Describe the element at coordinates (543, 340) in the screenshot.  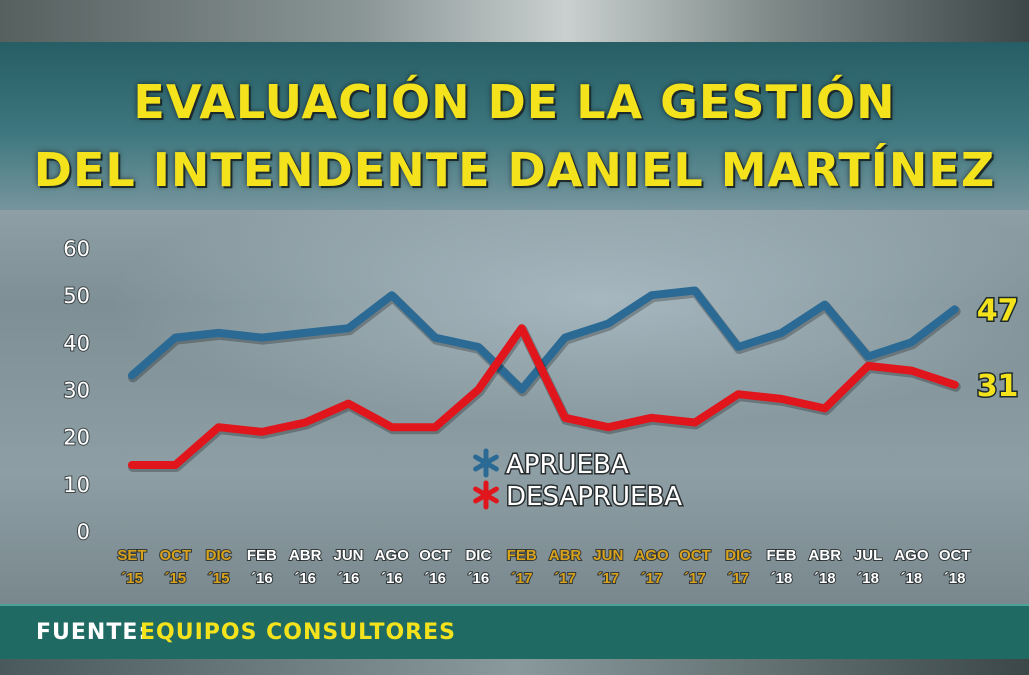
I see `series-line-aprueba` at that location.